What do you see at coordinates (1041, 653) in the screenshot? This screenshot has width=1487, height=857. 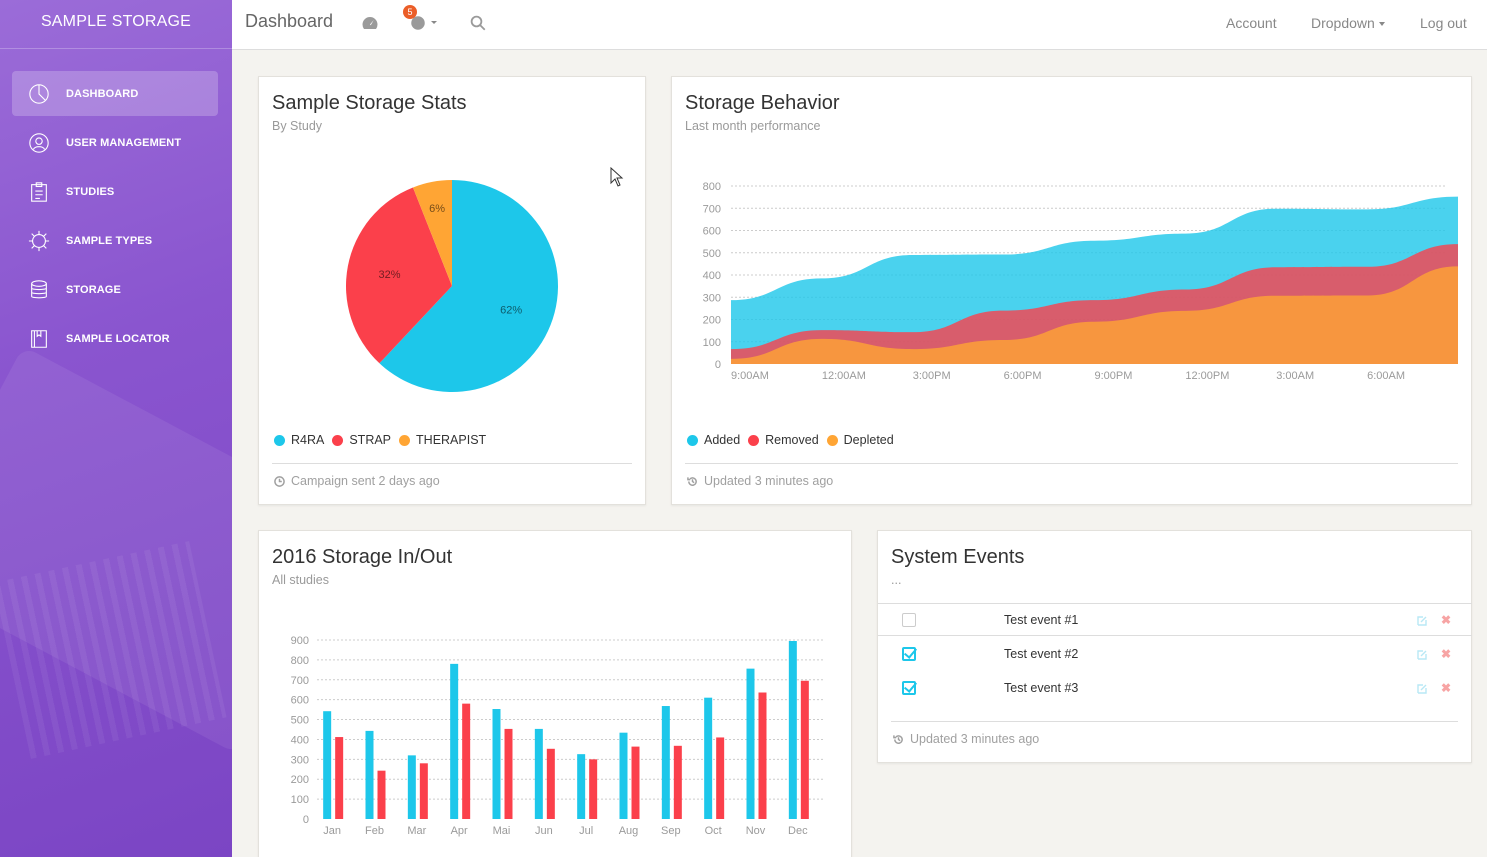 I see `event-label: Test event #2` at bounding box center [1041, 653].